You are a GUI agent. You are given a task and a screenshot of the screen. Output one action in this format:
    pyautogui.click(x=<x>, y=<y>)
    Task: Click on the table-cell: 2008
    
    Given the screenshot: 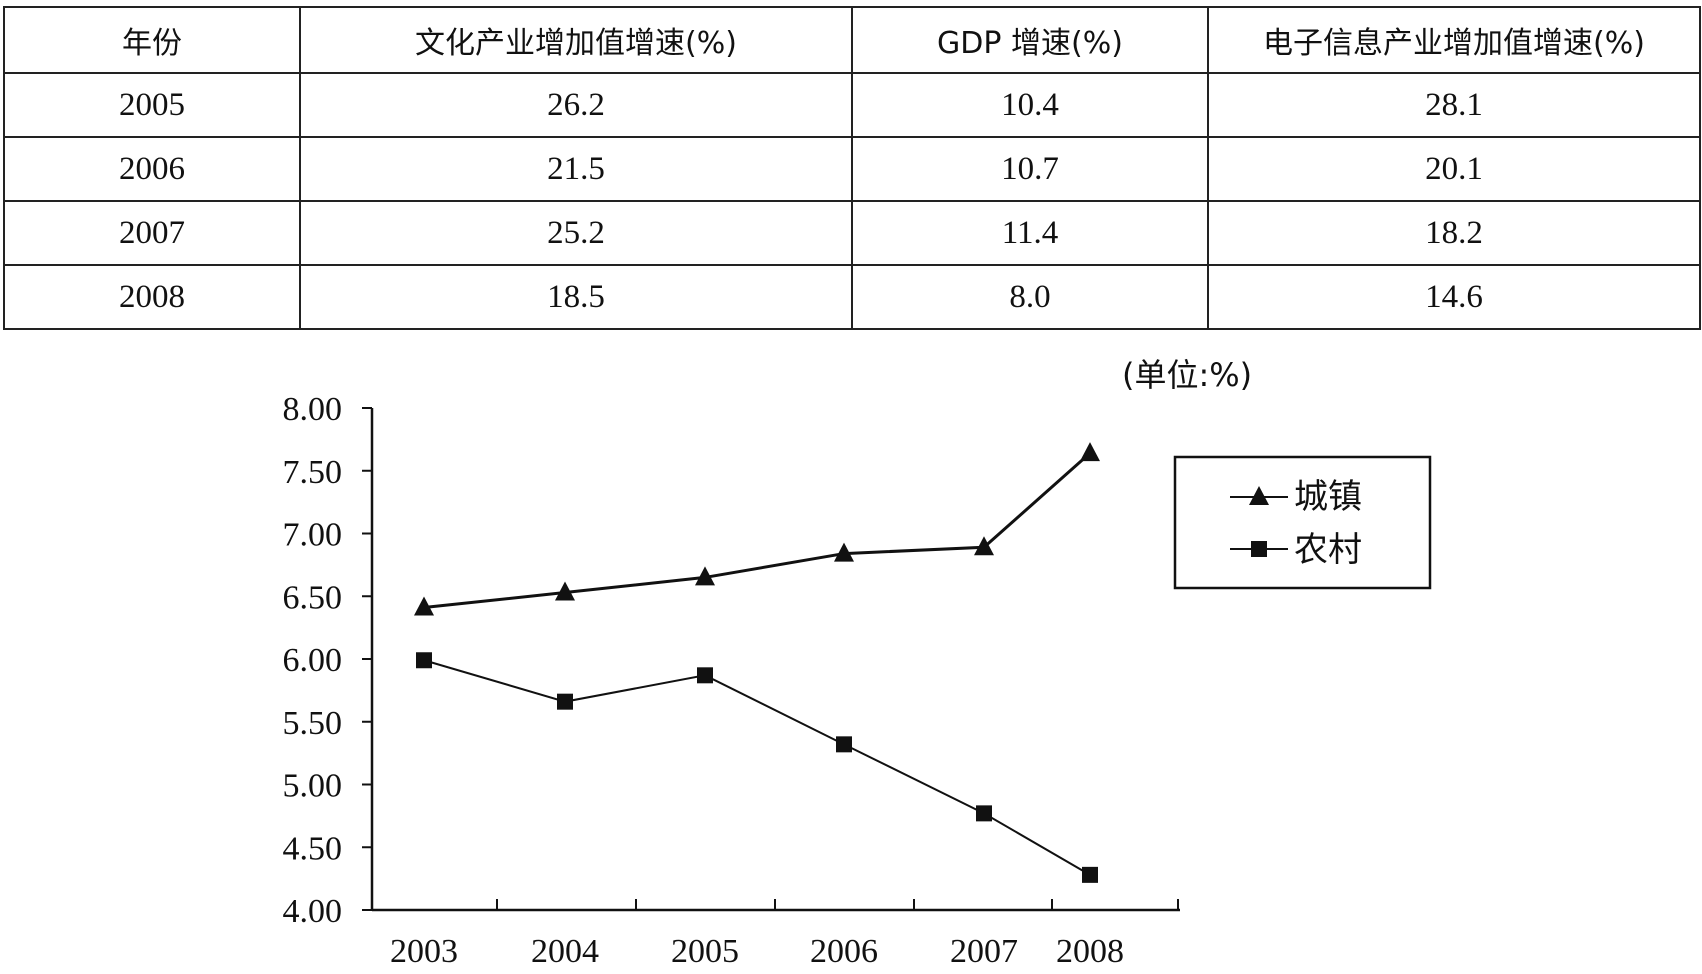 What is the action you would take?
    pyautogui.click(x=152, y=297)
    